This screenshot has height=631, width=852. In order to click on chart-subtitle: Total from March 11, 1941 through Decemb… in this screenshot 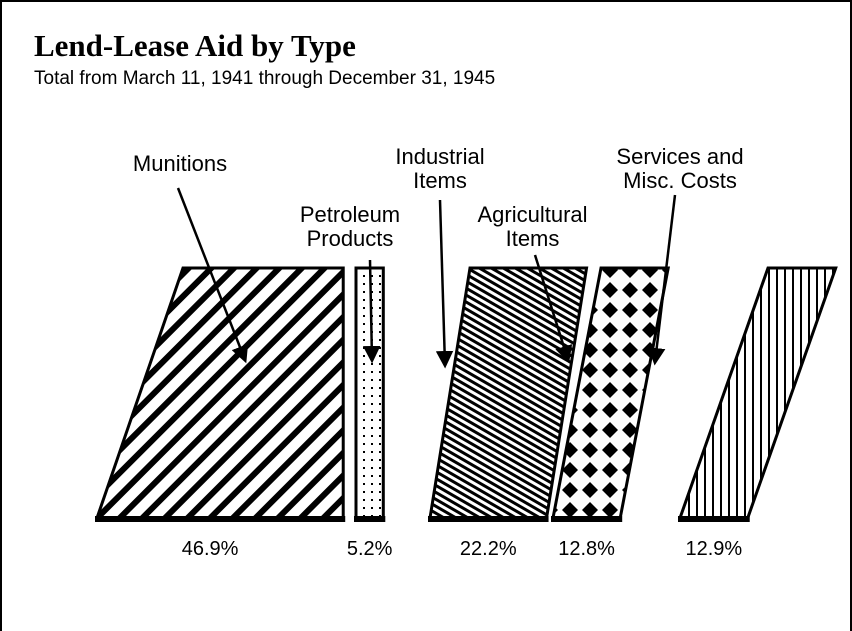, I will do `click(265, 78)`.